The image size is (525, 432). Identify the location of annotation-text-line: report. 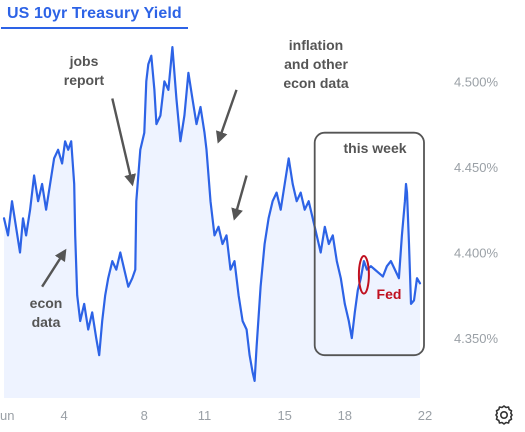
(84, 80).